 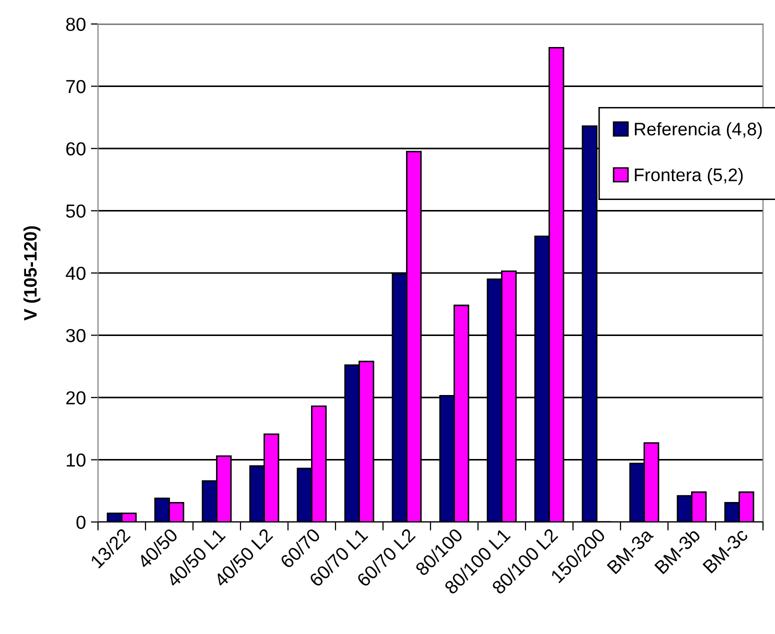 What do you see at coordinates (698, 131) in the screenshot?
I see `legend-label: Referencia (4,8)` at bounding box center [698, 131].